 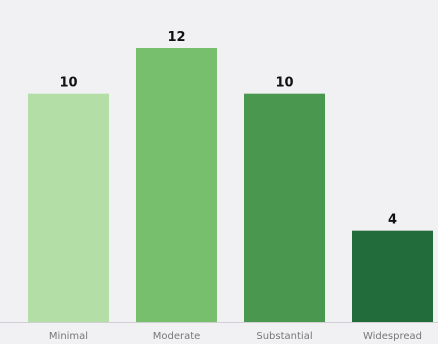 What do you see at coordinates (284, 336) in the screenshot?
I see `x-tick-label-substantial: Substantial` at bounding box center [284, 336].